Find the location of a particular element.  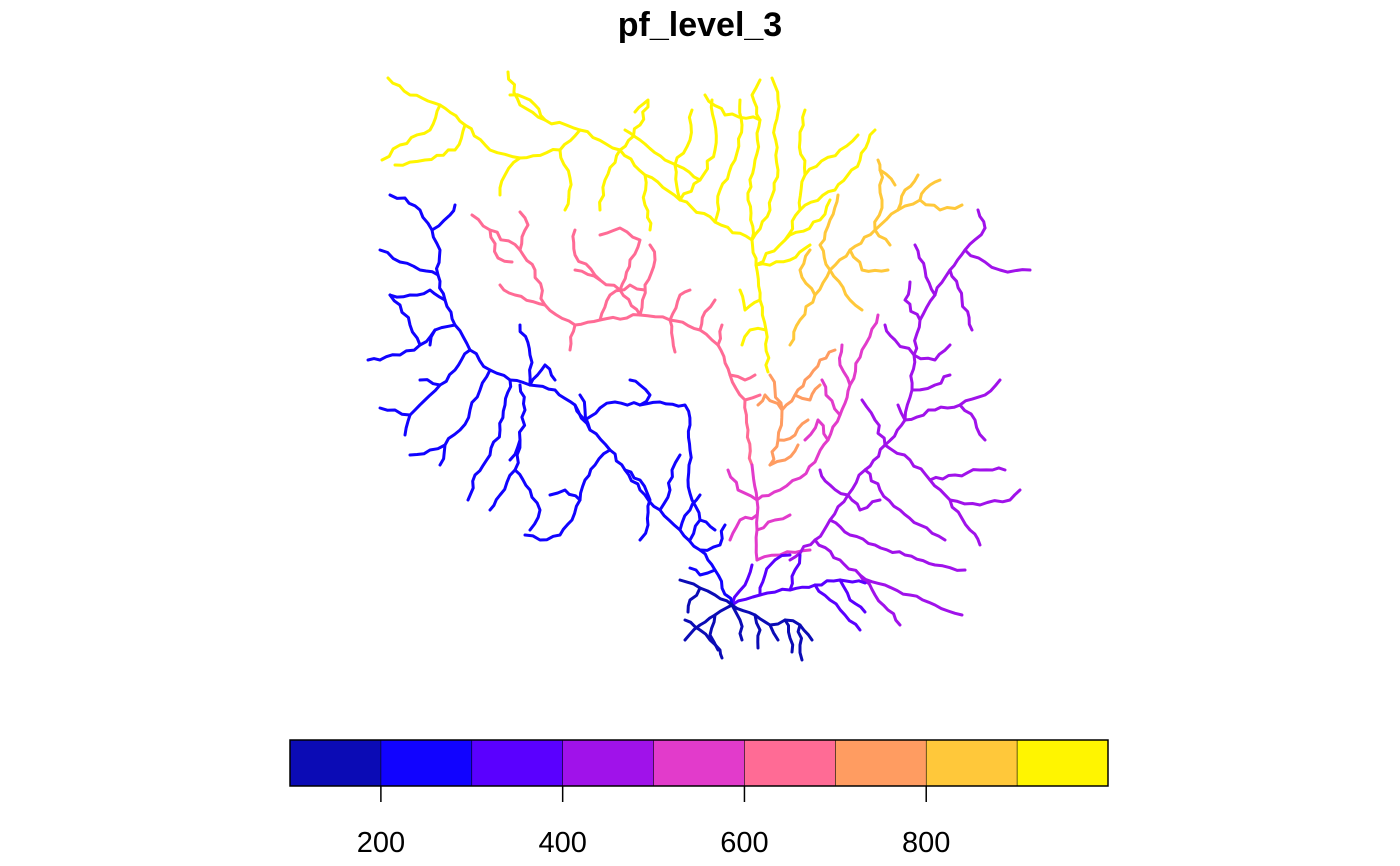

colorbar: 200 400 600 800 is located at coordinates (699, 799).